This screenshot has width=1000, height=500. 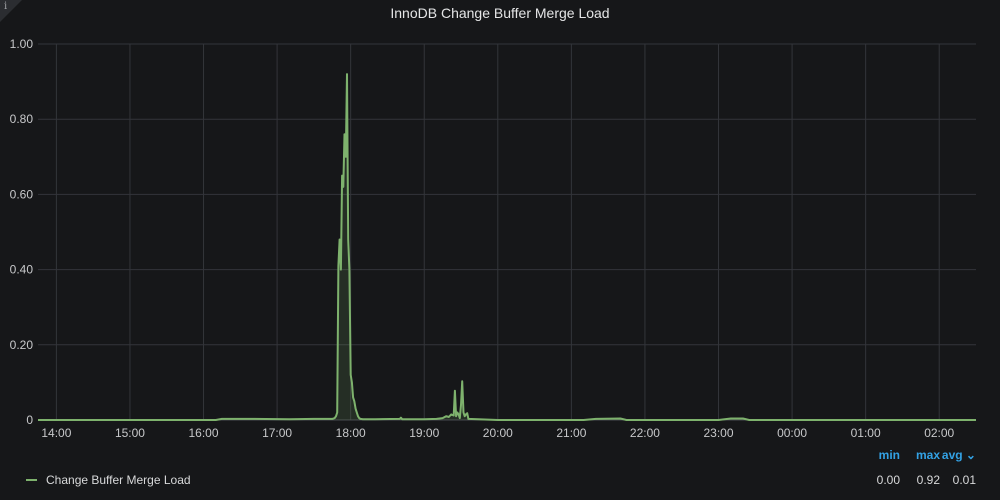 What do you see at coordinates (22, 345) in the screenshot?
I see `y-tick-label: 0.20` at bounding box center [22, 345].